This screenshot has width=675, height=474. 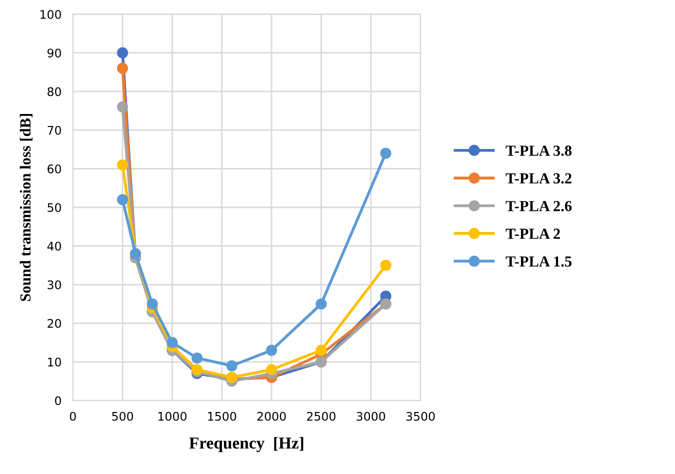 What do you see at coordinates (539, 206) in the screenshot?
I see `legend-label: T-PLA 2.6` at bounding box center [539, 206].